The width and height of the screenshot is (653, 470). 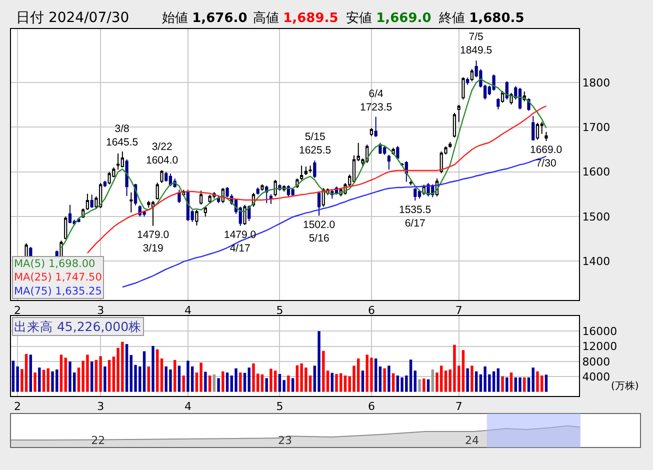 I want to click on y-tick-label: 4000, so click(x=596, y=377).